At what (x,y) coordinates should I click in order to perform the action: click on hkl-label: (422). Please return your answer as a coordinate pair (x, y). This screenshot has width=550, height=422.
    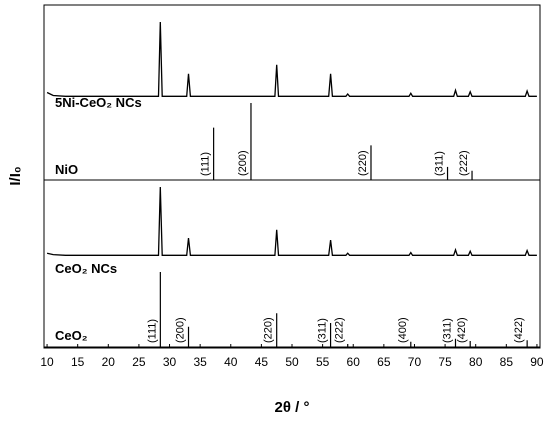
    Looking at the image, I should click on (519, 330).